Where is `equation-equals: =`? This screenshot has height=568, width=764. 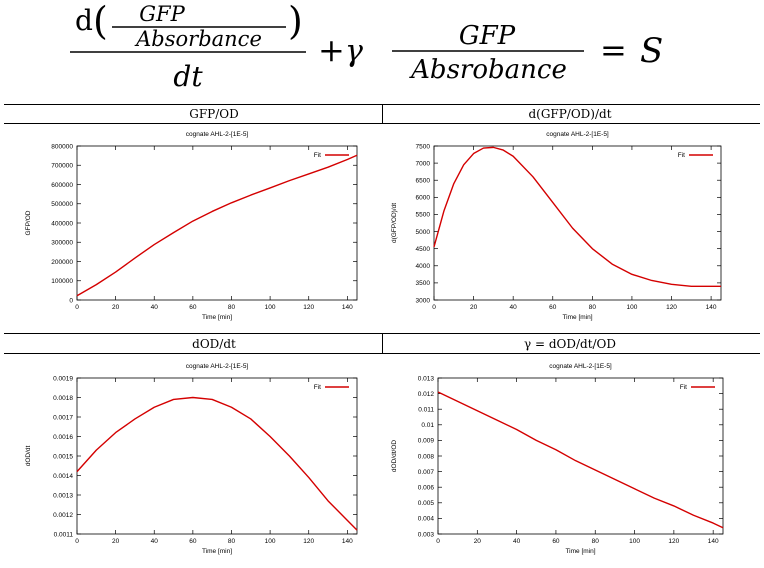
equation-equals: = is located at coordinates (613, 50).